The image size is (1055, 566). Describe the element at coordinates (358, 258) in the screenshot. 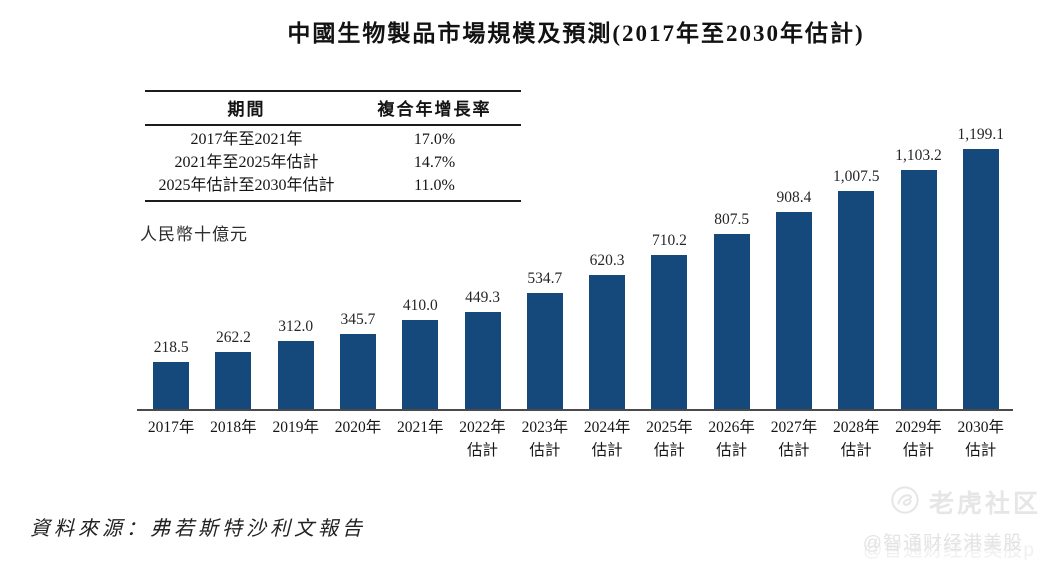

I see `bar-column: 345.7` at that location.